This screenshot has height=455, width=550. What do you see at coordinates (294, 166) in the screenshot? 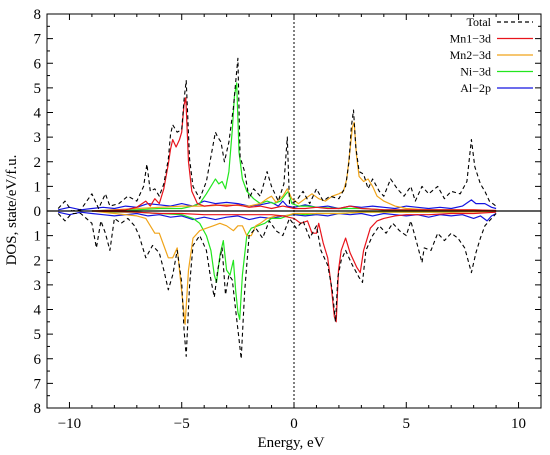
I see `series-mn2-3d-spin-up` at bounding box center [294, 166].